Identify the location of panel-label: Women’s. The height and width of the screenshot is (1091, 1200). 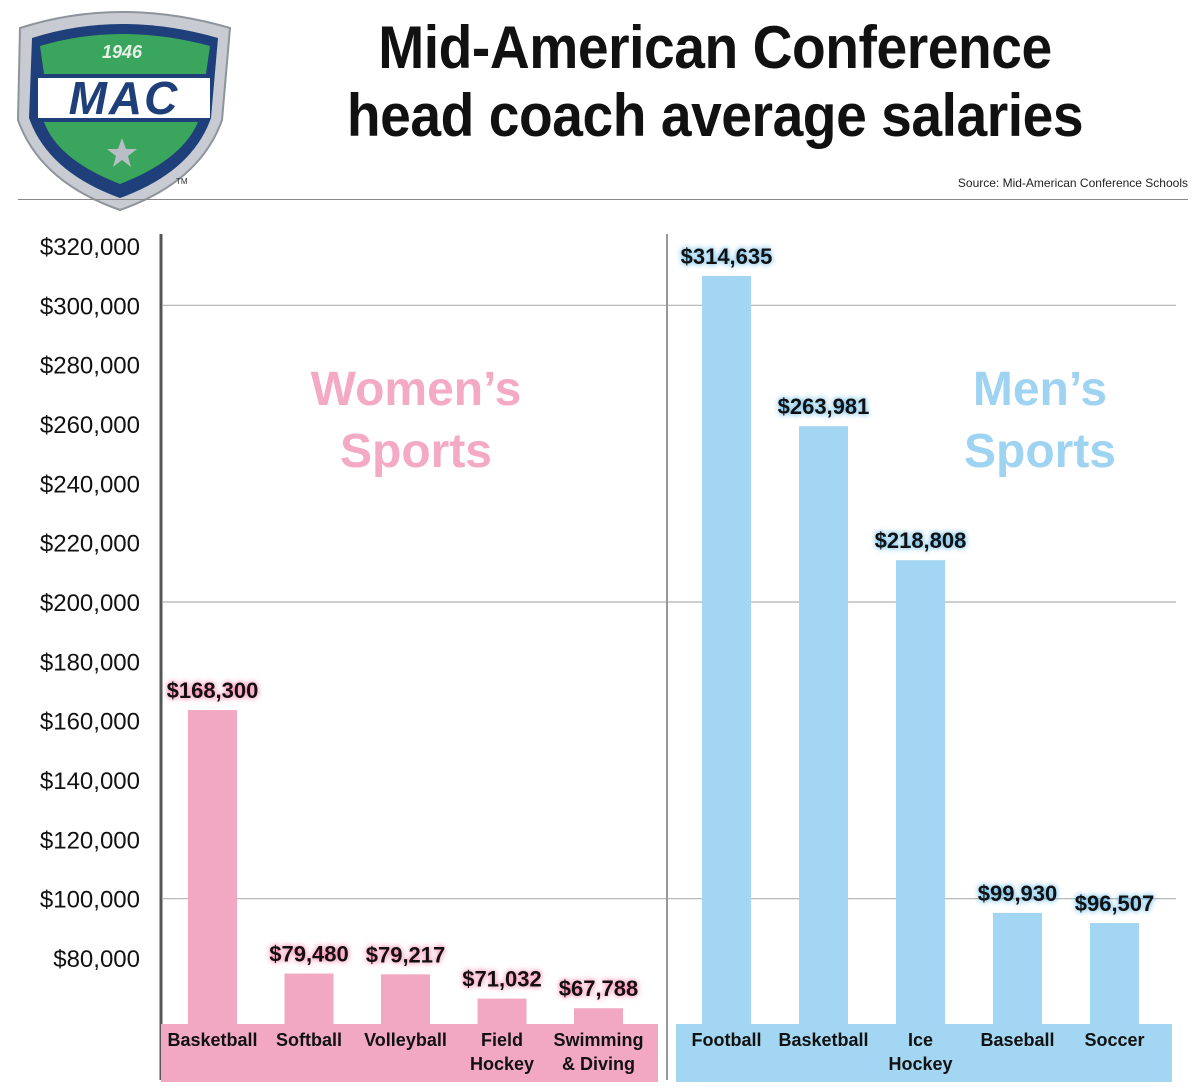
(416, 389).